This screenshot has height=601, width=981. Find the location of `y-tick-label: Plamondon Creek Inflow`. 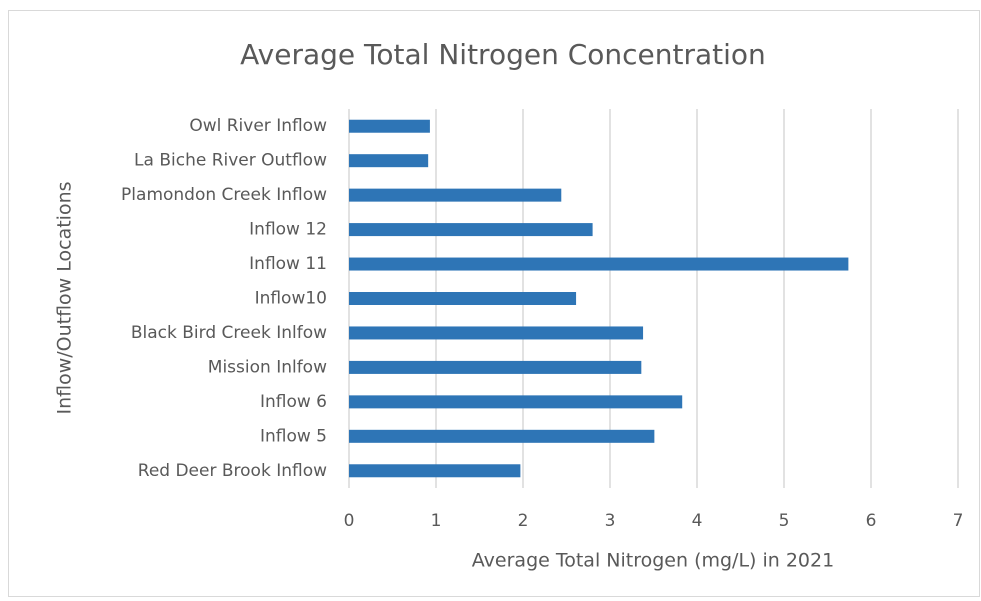

y-tick-label: Plamondon Creek Inflow is located at coordinates (224, 195).